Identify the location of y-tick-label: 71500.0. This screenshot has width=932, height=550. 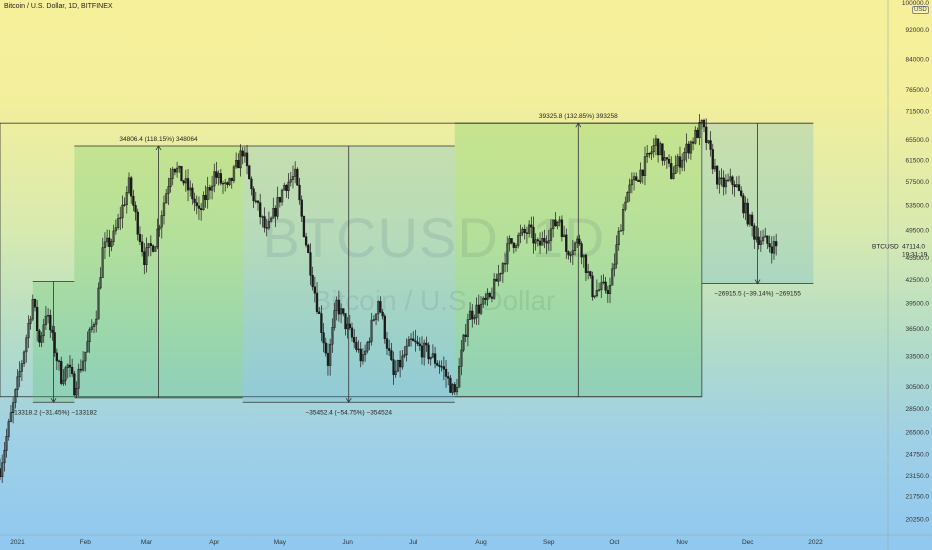
(918, 112).